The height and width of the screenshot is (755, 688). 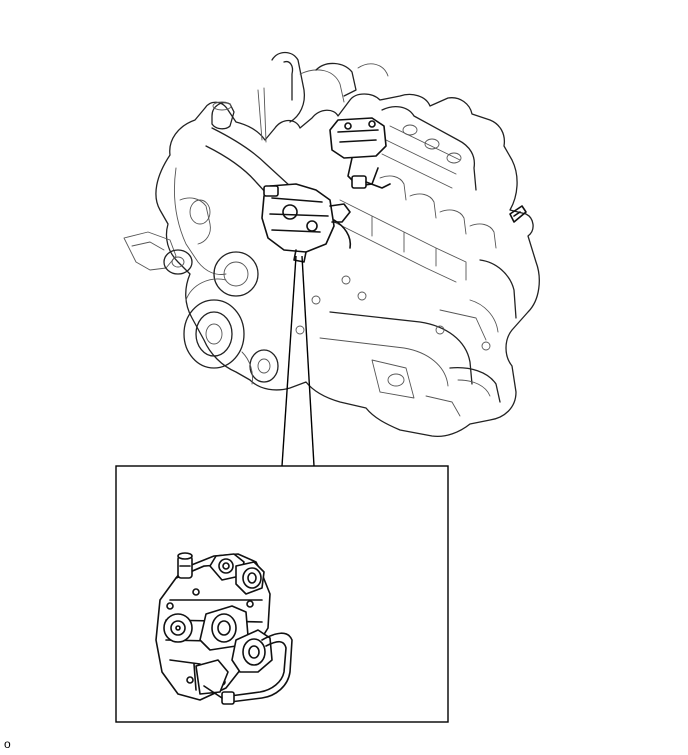 What do you see at coordinates (298, 361) in the screenshot?
I see `callout-leader` at bounding box center [298, 361].